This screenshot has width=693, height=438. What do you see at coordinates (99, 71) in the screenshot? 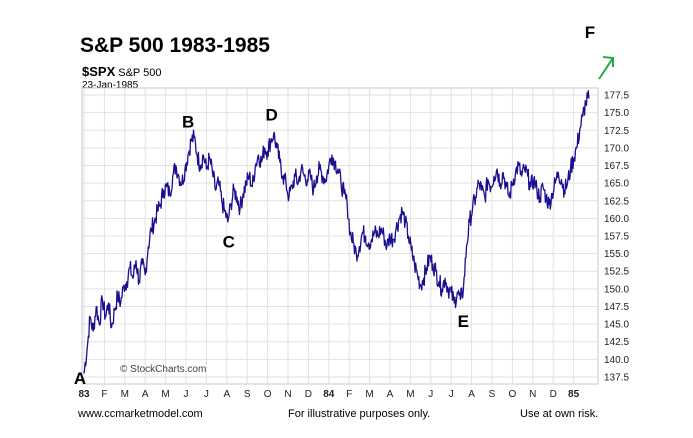
I see `ticker-symbol: $SPX` at bounding box center [99, 71].